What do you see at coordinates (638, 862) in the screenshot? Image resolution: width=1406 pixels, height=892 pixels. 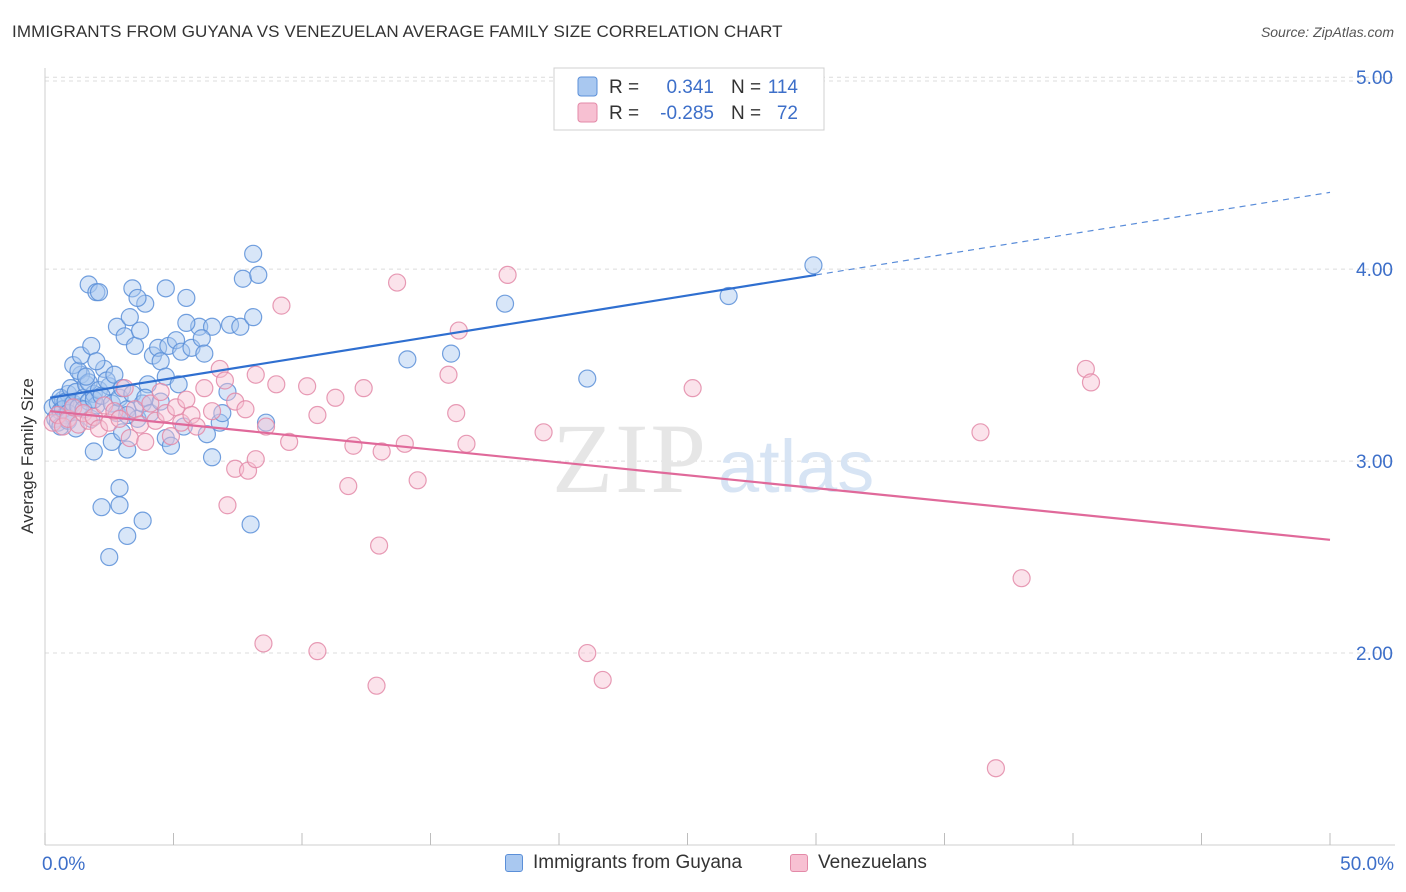 I see `legend-label-guyana: Immigrants from Guyana` at bounding box center [638, 862].